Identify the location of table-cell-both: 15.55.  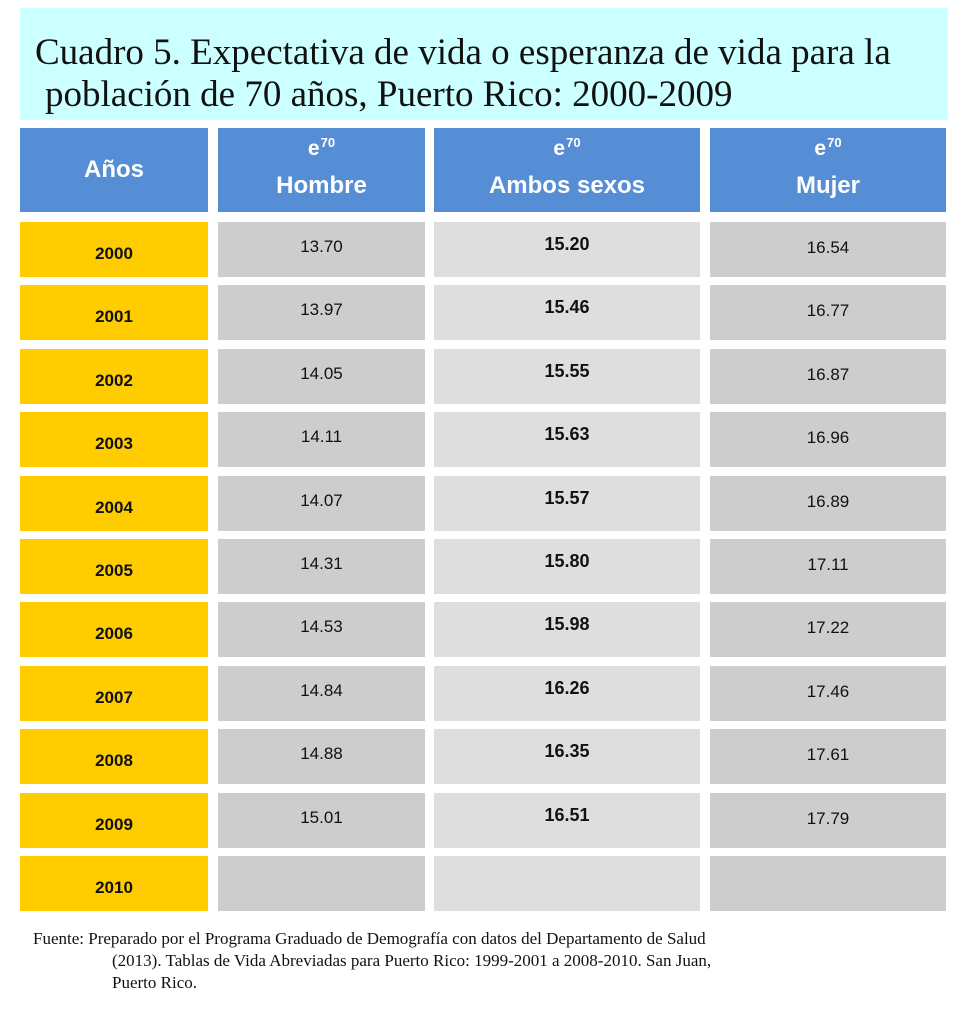
(567, 376).